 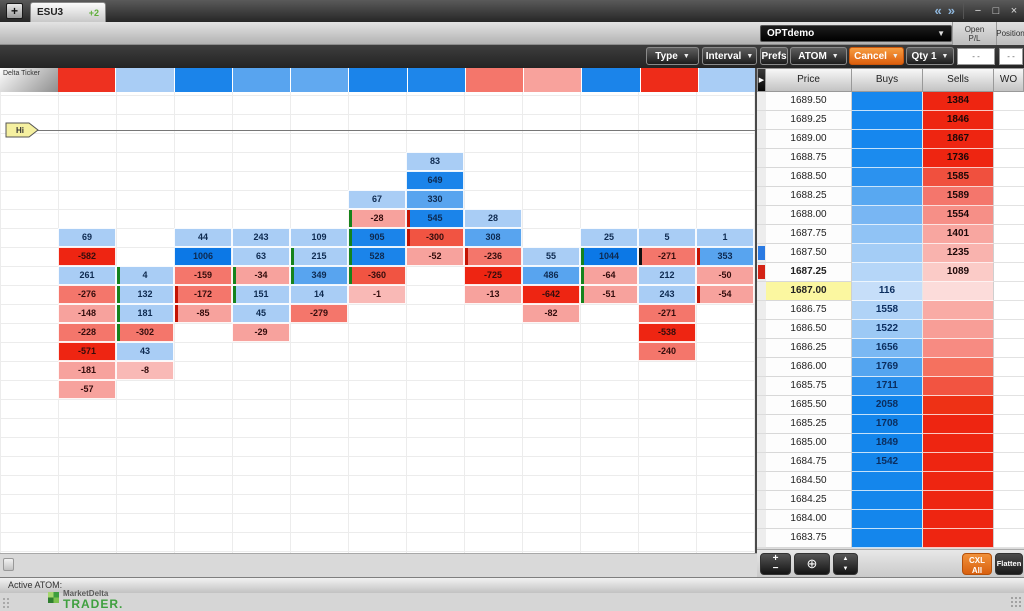 I want to click on sells-cell: 1235, so click(x=958, y=253).